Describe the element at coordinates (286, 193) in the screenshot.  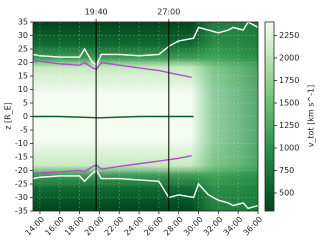
I see `colorbar-tick-label: 500` at that location.